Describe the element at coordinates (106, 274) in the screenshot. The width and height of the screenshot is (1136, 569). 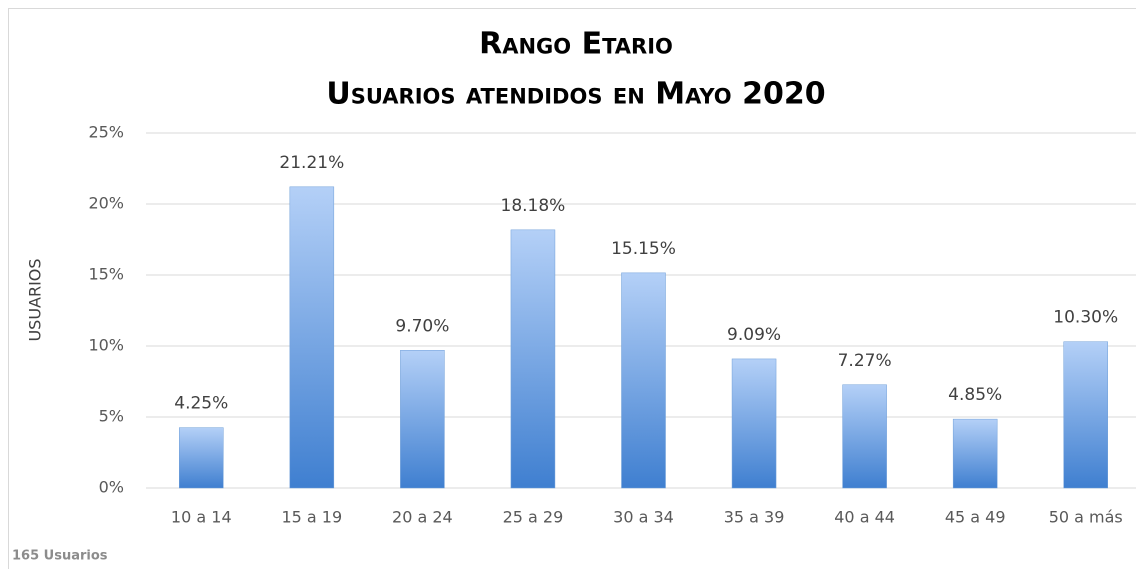
I see `y-tick-label: 15%` at that location.